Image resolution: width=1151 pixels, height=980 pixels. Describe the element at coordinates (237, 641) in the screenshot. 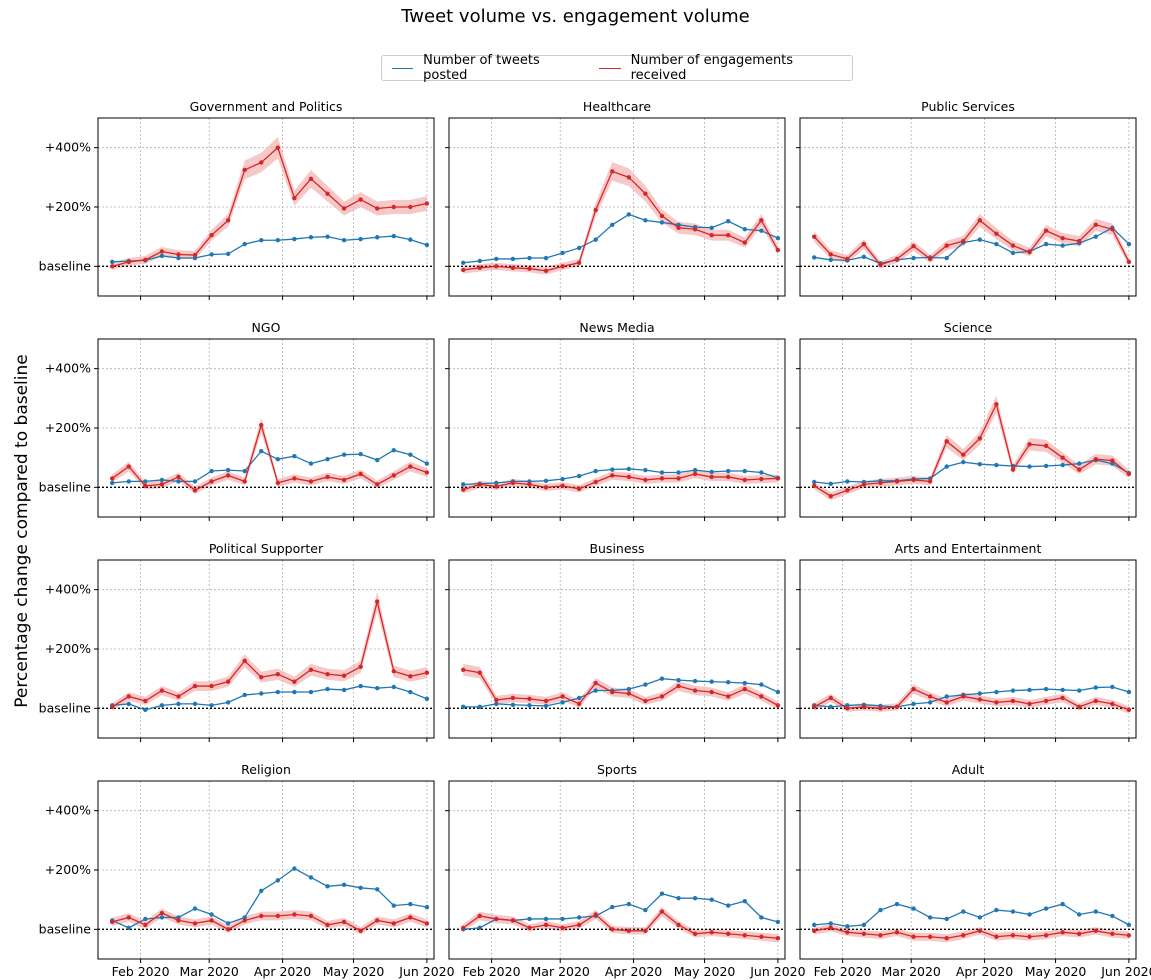

I see `panel-political-supporter: Political Supporter baseline +200% +400%` at that location.